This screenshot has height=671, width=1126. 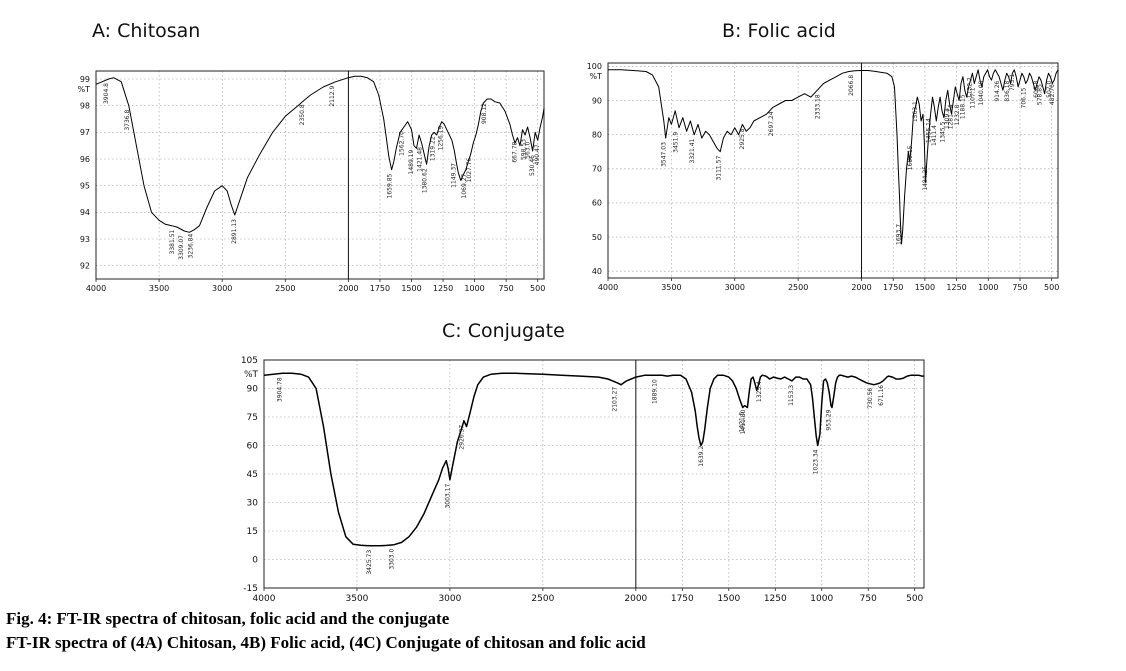 What do you see at coordinates (85, 159) in the screenshot?
I see `y-tick-label: 96` at bounding box center [85, 159].